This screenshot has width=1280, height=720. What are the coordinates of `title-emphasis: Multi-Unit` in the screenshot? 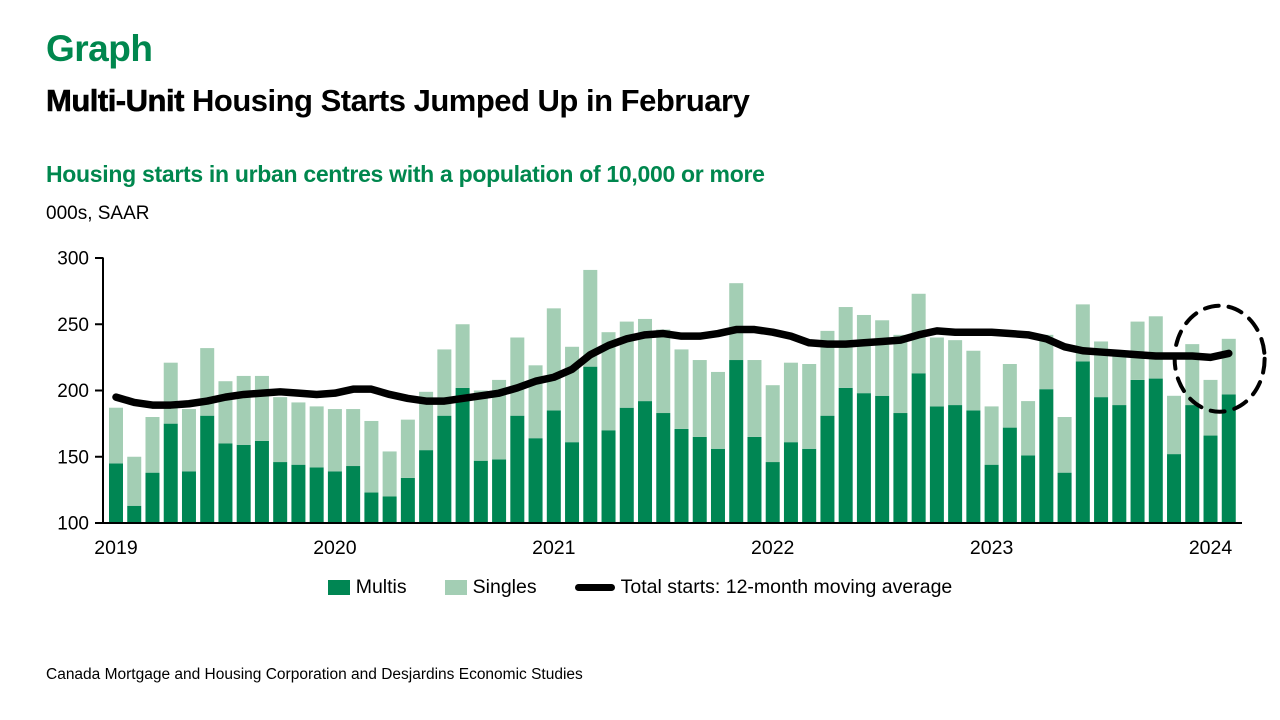 It's located at (115, 100).